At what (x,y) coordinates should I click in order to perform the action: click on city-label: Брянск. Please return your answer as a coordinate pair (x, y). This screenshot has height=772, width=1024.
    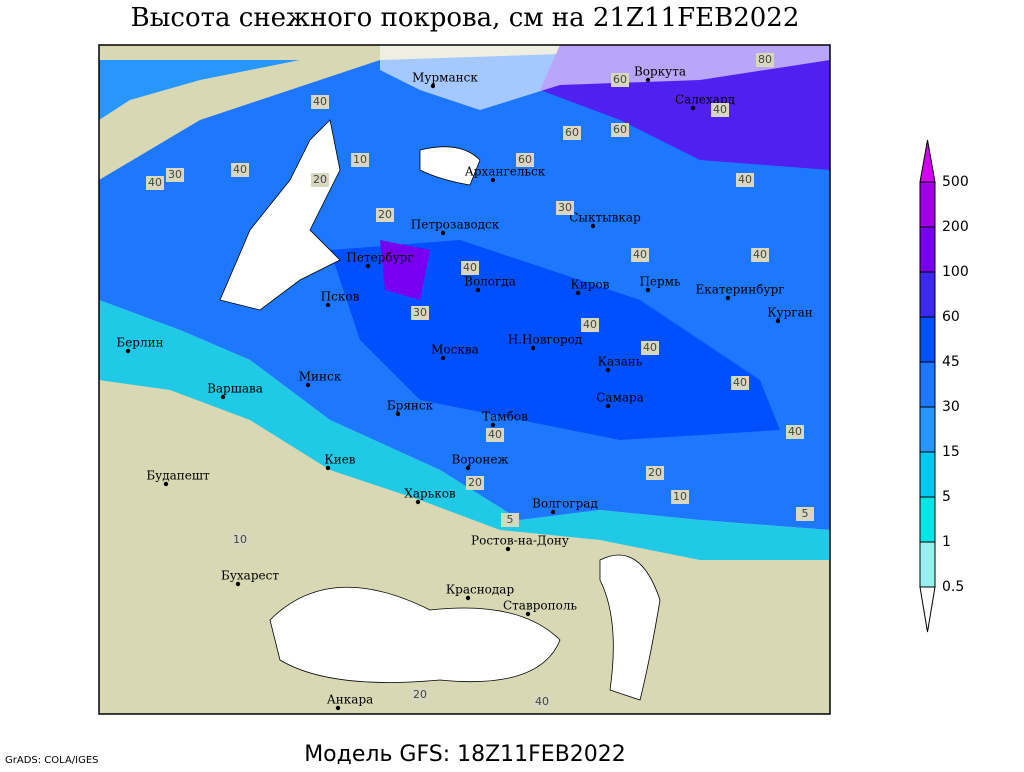
    Looking at the image, I should click on (410, 406).